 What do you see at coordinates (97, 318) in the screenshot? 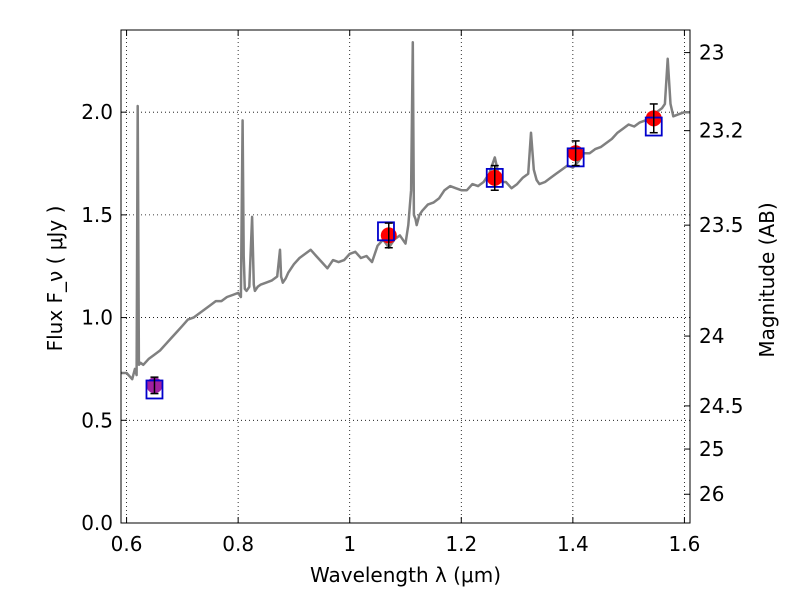
I see `y-tick-label: 1.0` at bounding box center [97, 318].